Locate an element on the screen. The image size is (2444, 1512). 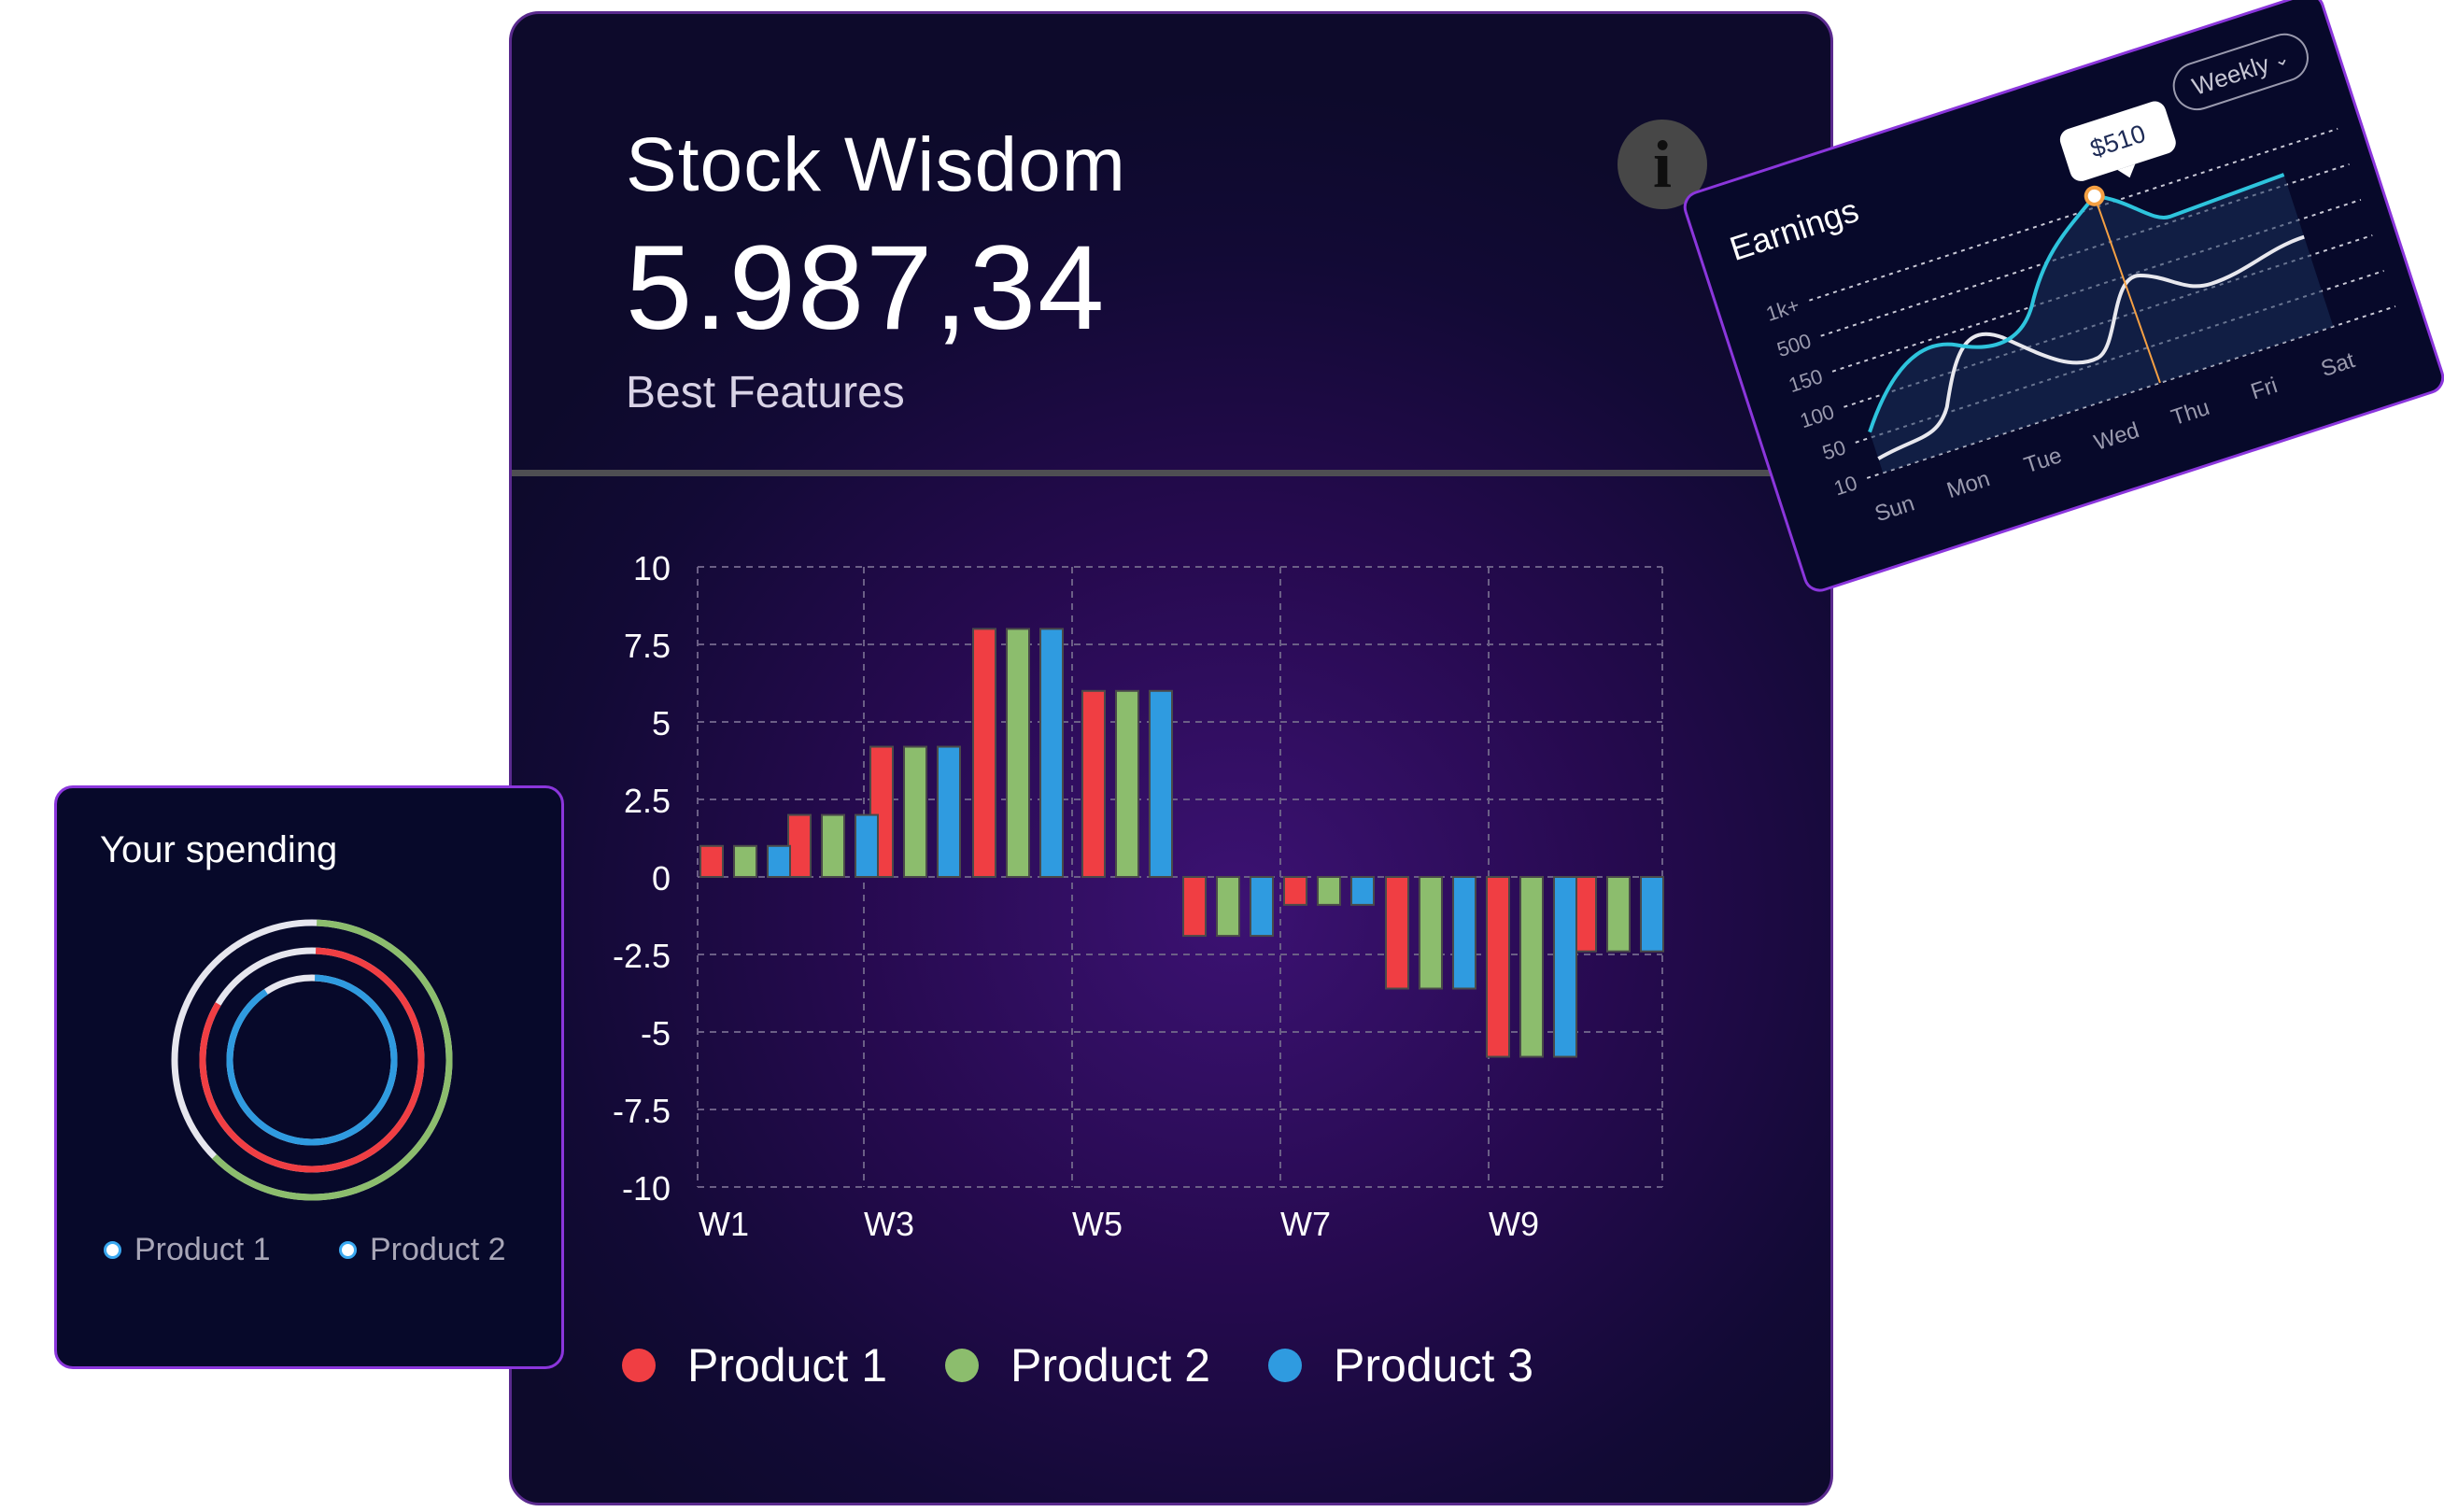
x-tick-label: Tue is located at coordinates (2043, 460).